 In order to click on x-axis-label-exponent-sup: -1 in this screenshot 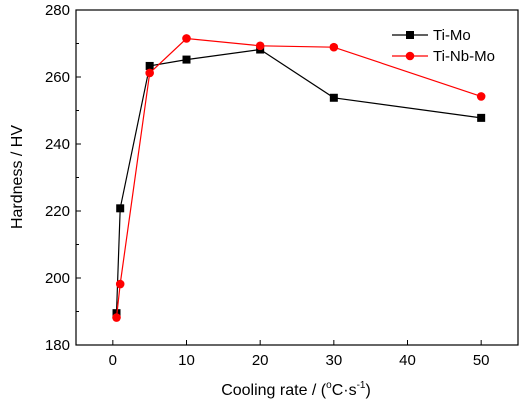, I will do `click(361, 385)`.